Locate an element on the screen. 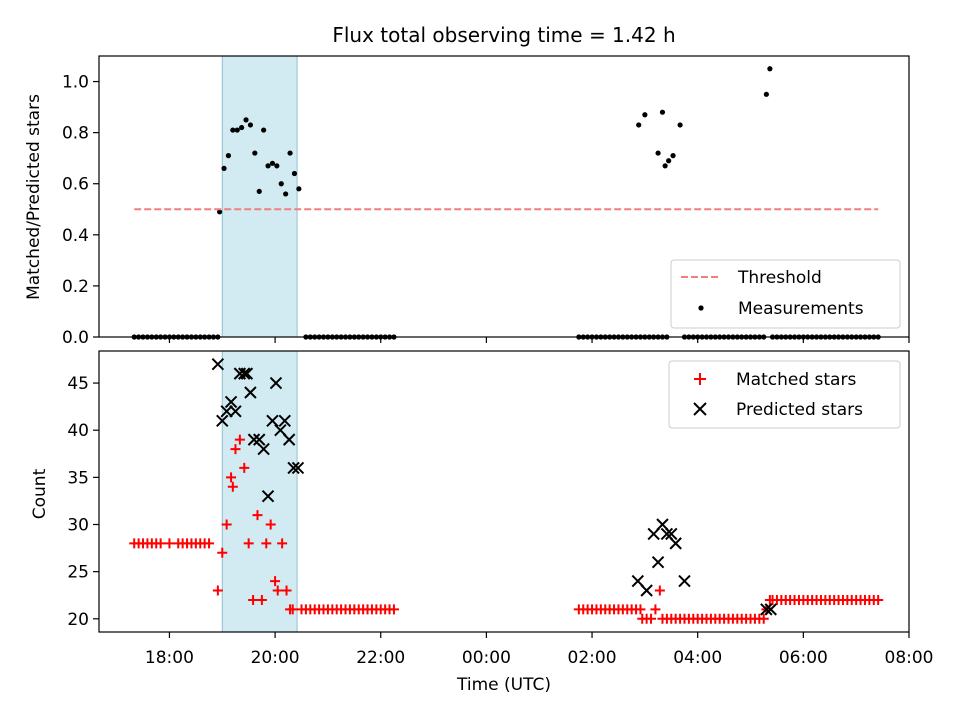 The image size is (960, 720). x-tick-label: 18:00 is located at coordinates (169, 658).